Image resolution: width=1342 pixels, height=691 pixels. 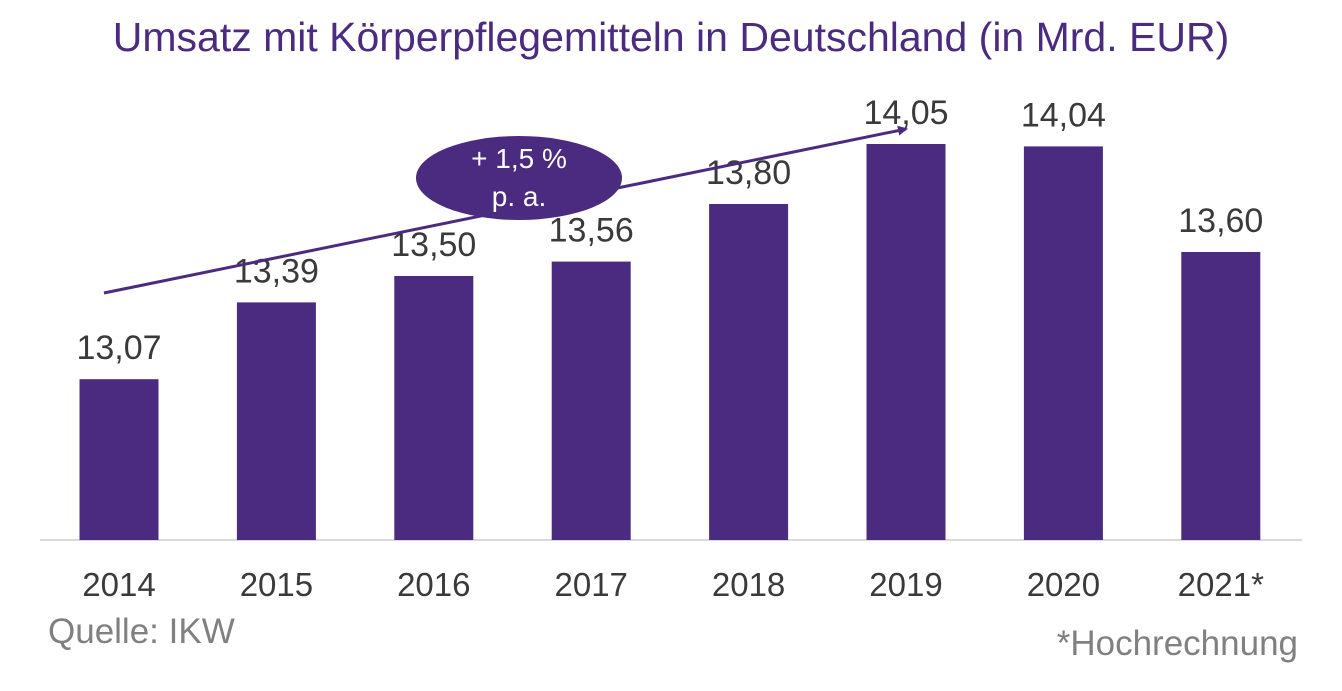 What do you see at coordinates (276, 584) in the screenshot?
I see `x-tick-label: 2015` at bounding box center [276, 584].